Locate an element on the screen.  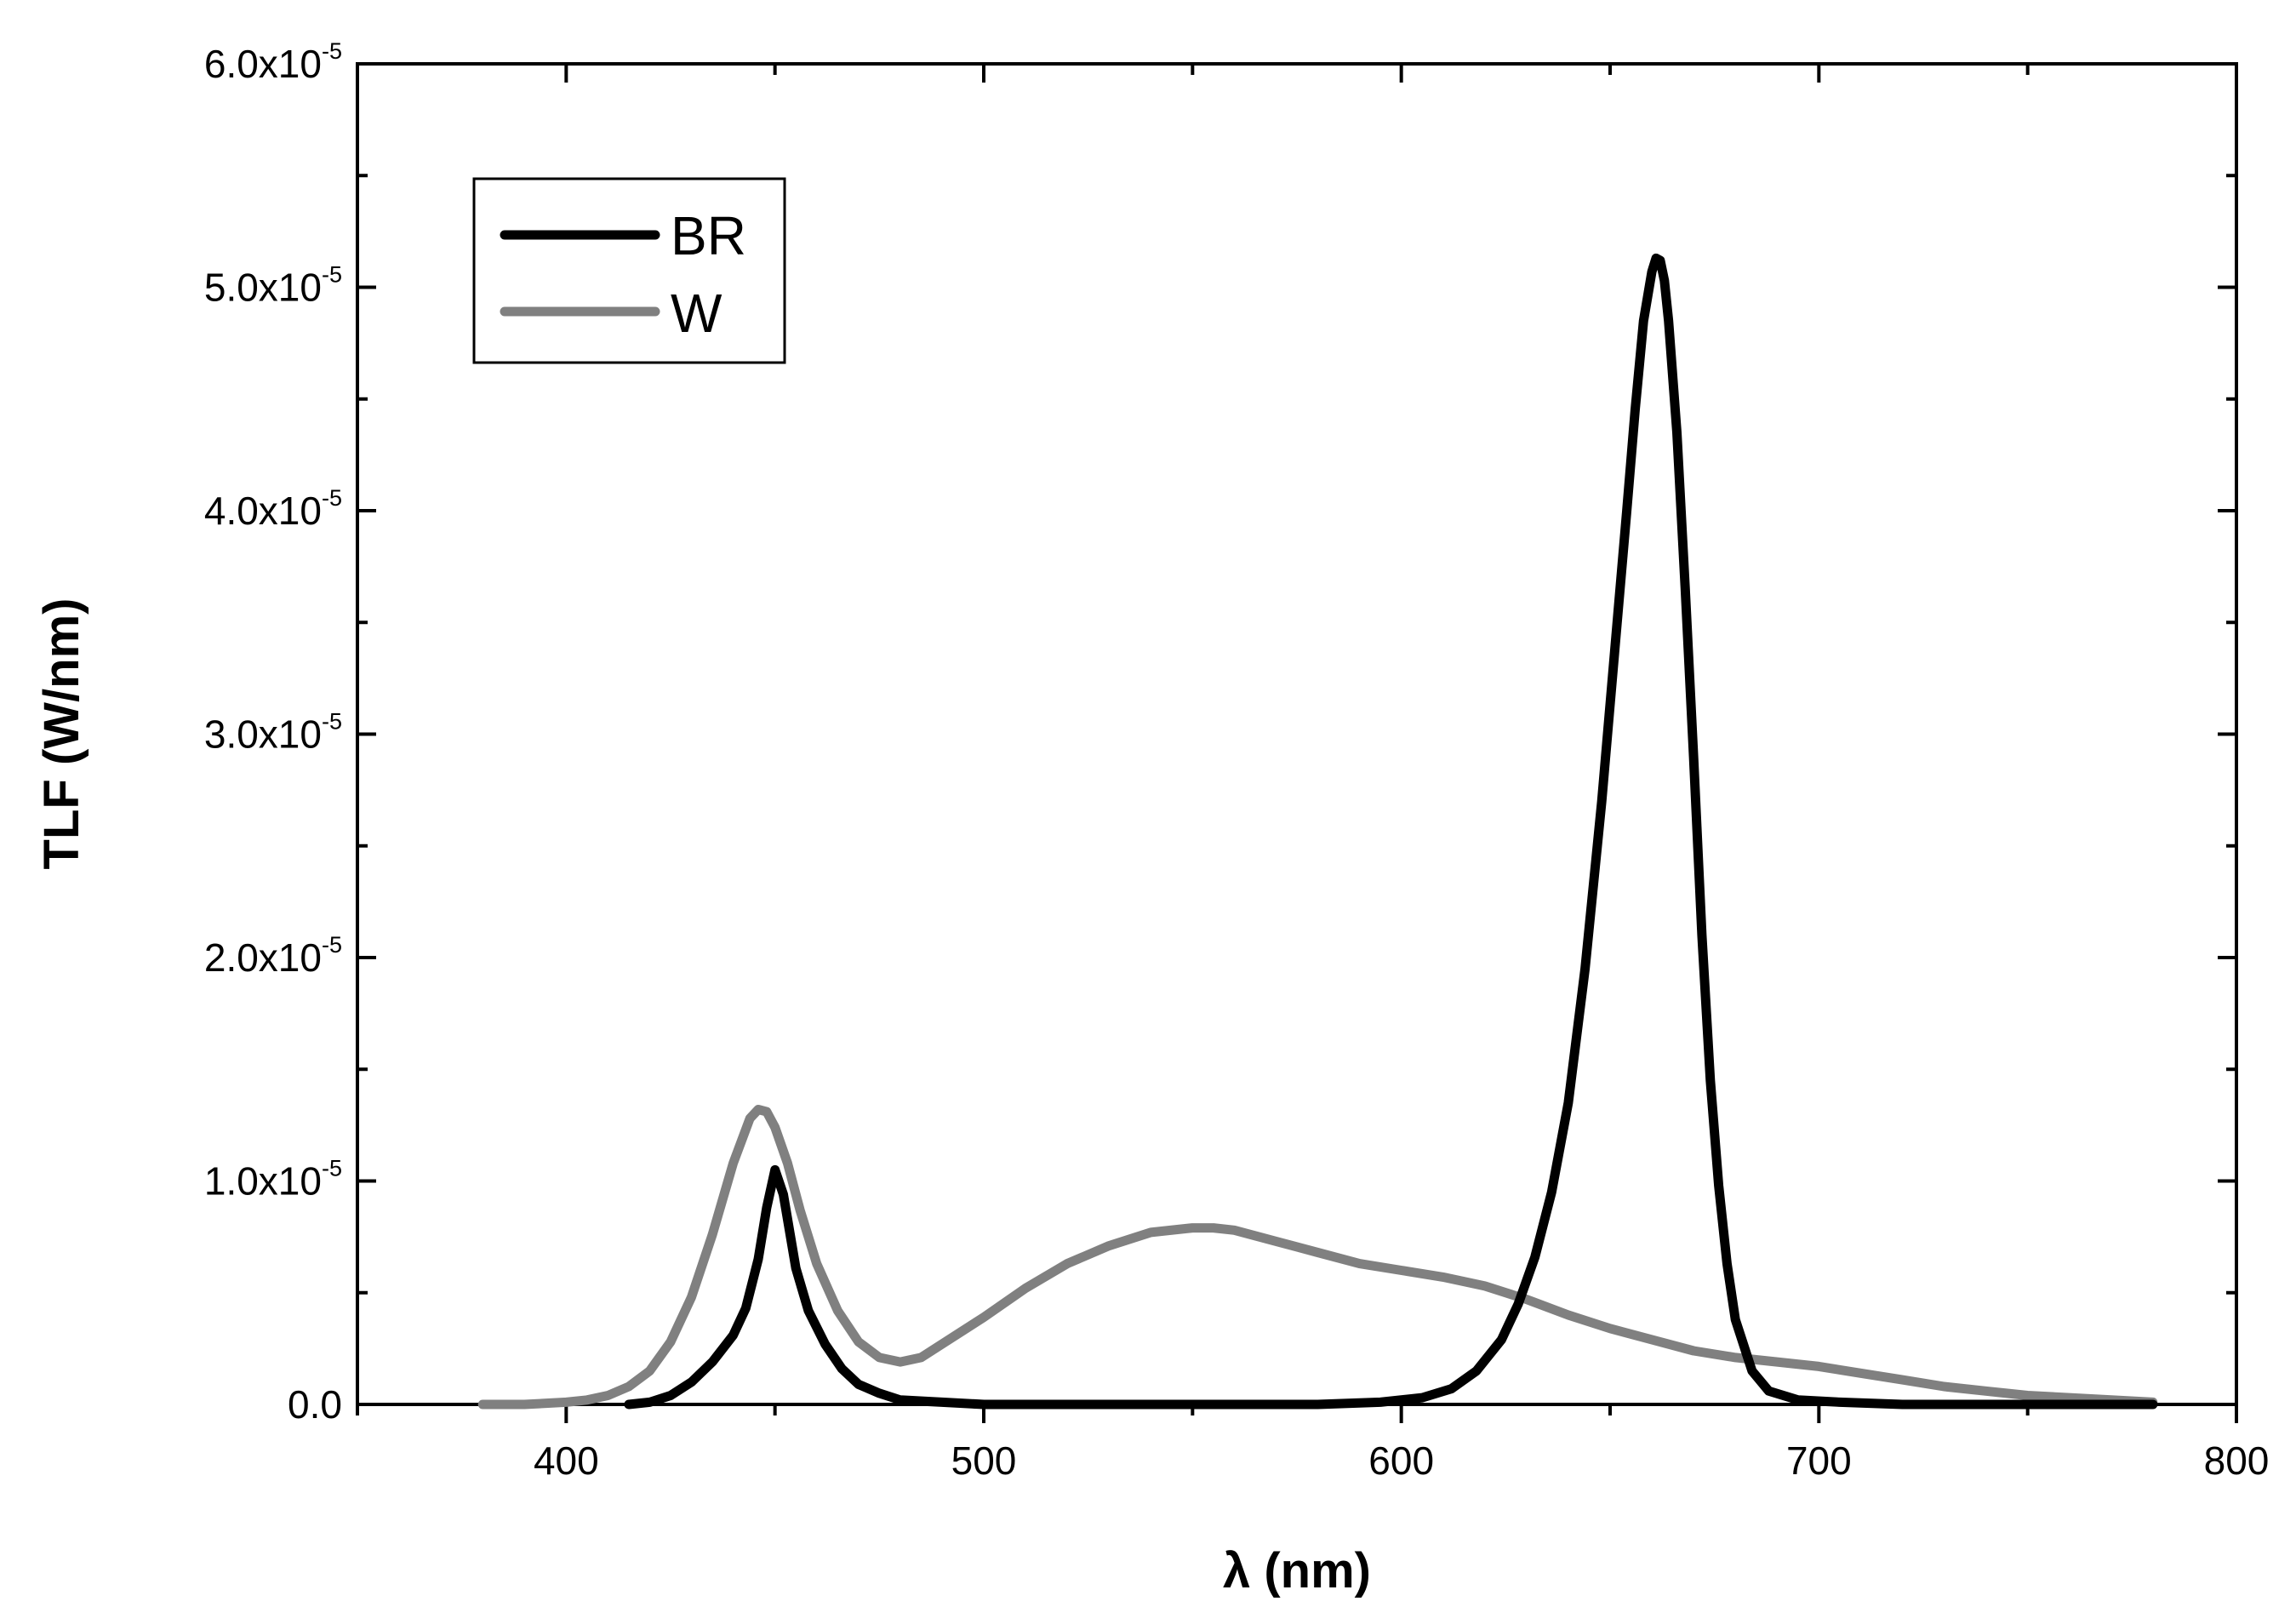
y-tick-label: 1.0x10⁻⁵ is located at coordinates (273, 1180).